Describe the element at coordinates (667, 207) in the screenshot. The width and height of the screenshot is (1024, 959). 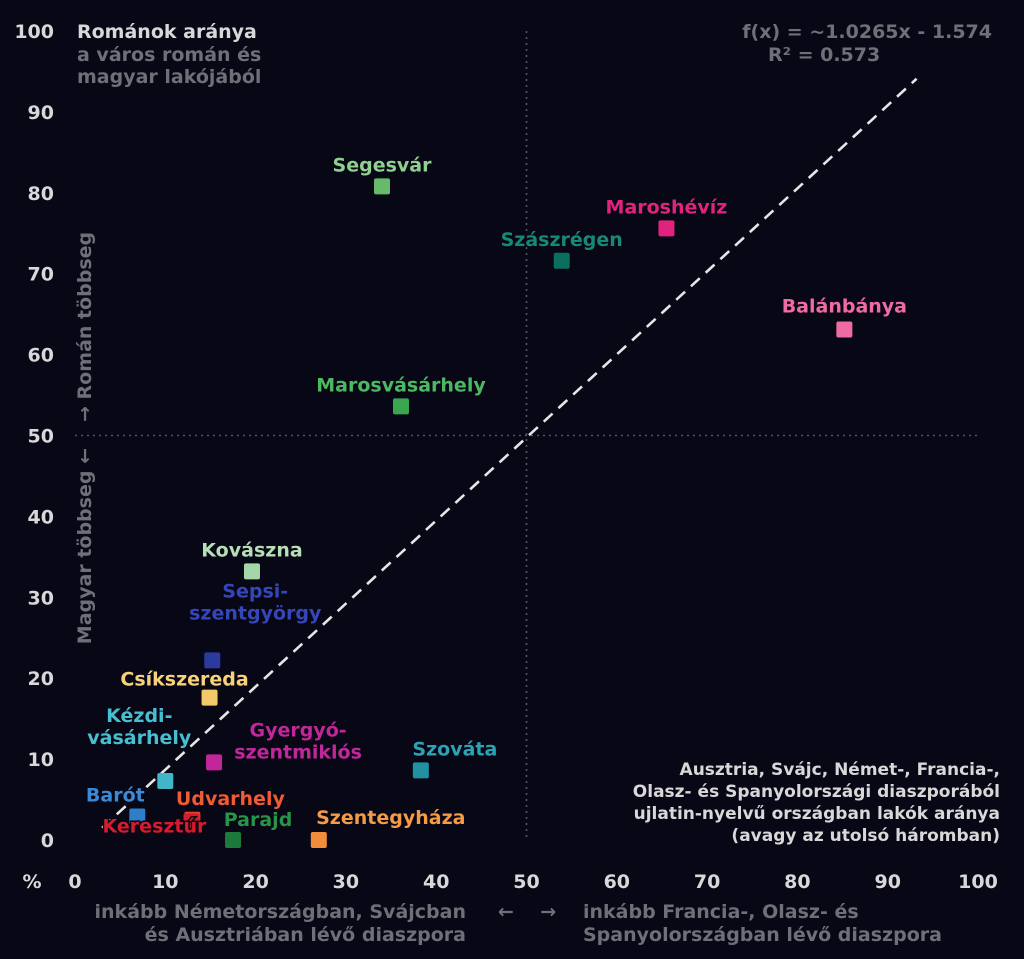
I see `point-label-marosheviz: Maroshévíz` at that location.